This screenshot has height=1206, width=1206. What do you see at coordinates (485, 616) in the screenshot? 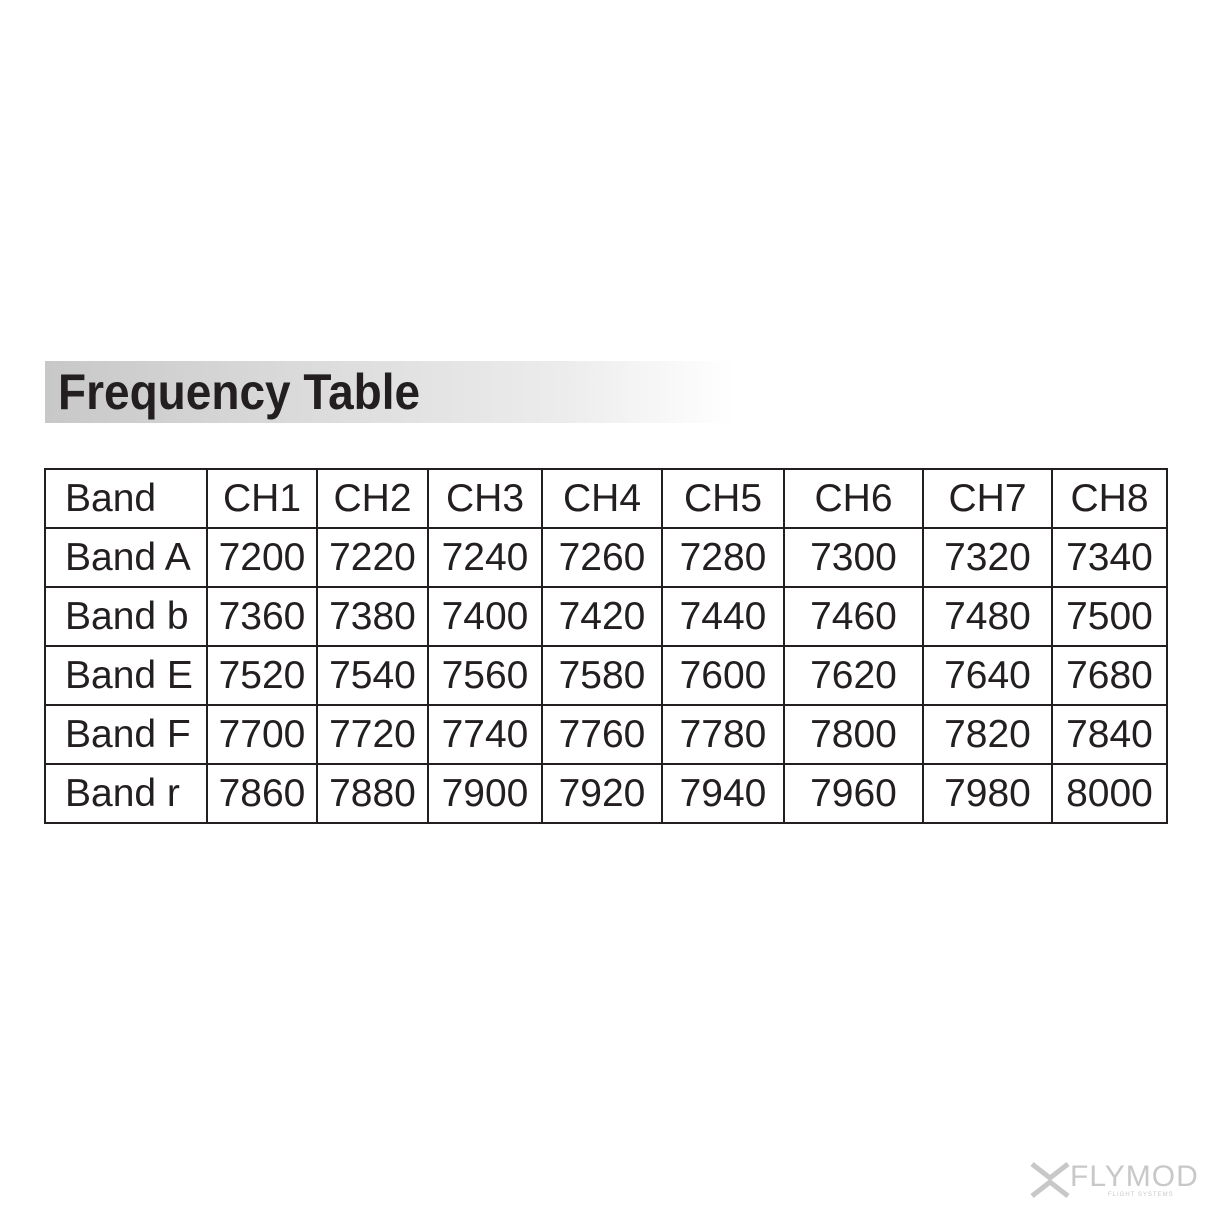
I see `table-cell: 7400` at bounding box center [485, 616].